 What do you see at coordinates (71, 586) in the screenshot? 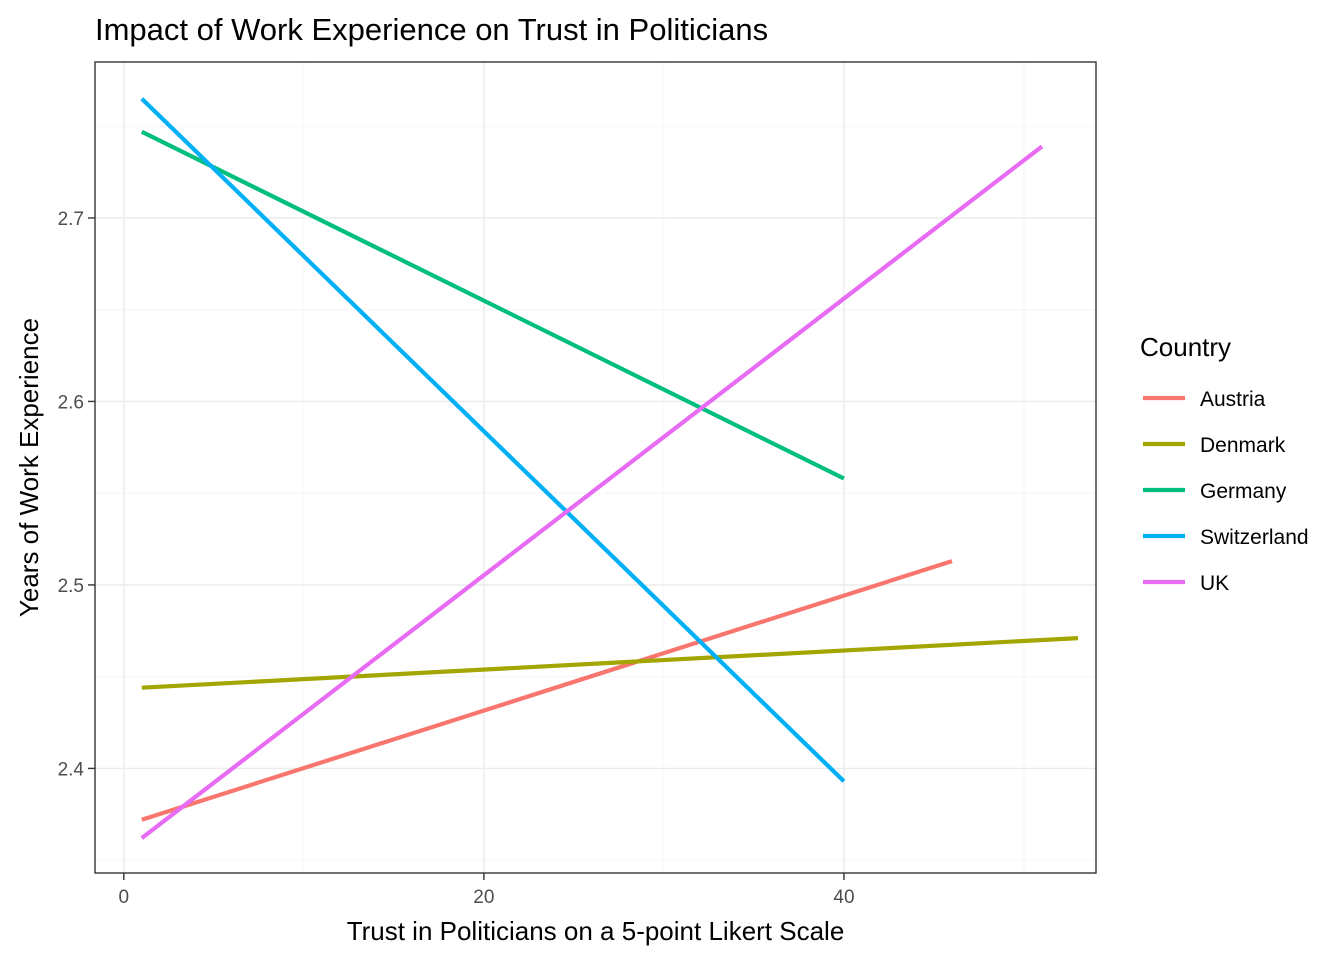
I see `y-tick-label: 2.5` at bounding box center [71, 586].